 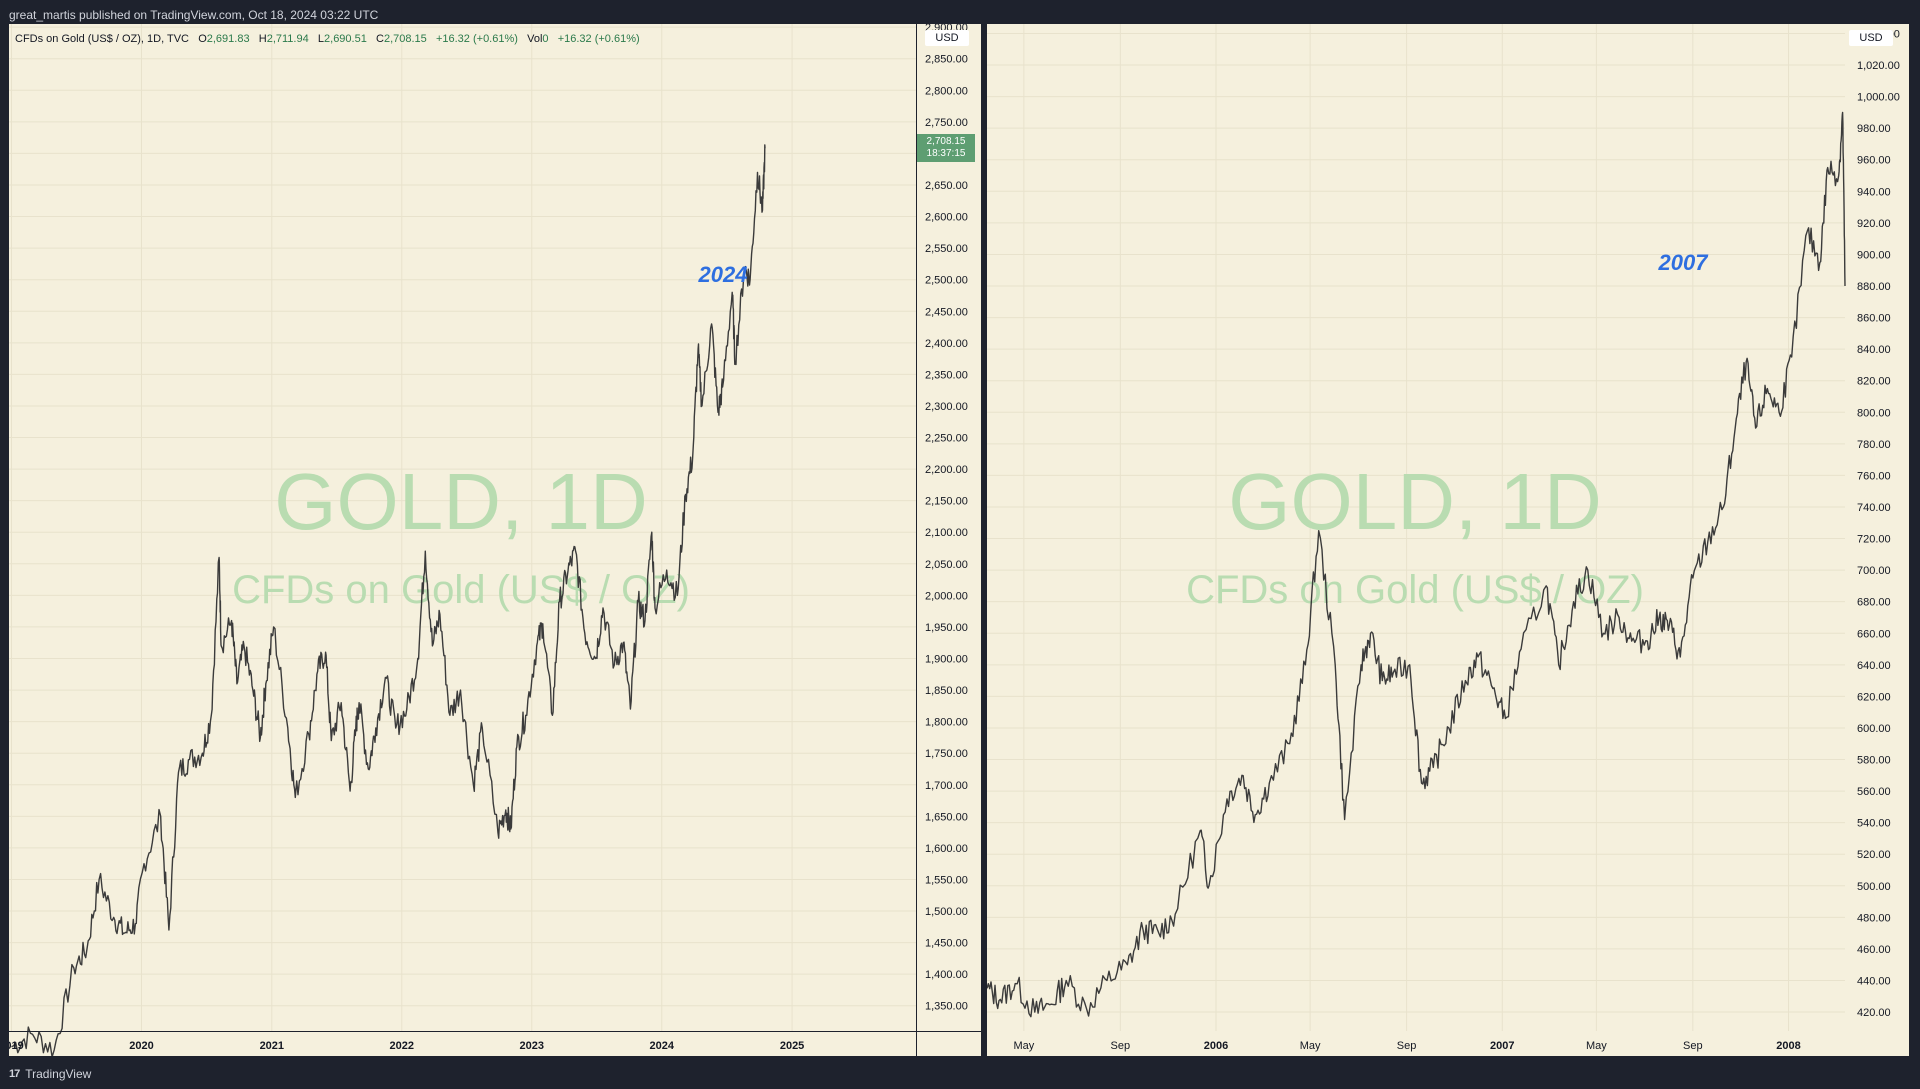 I want to click on time-axis-label: 2008, so click(x=1788, y=1046).